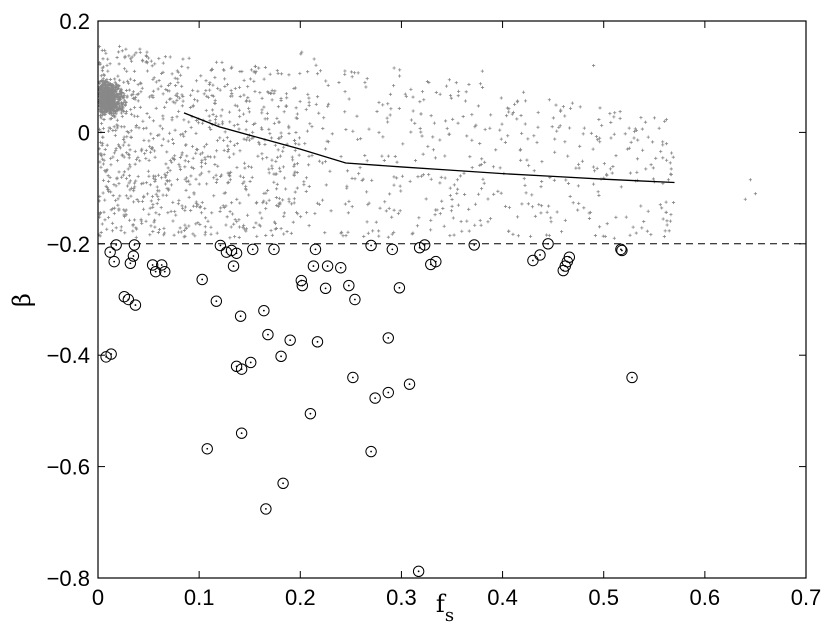 The width and height of the screenshot is (830, 639). Describe the element at coordinates (313, 266) in the screenshot. I see `circled-point` at that location.